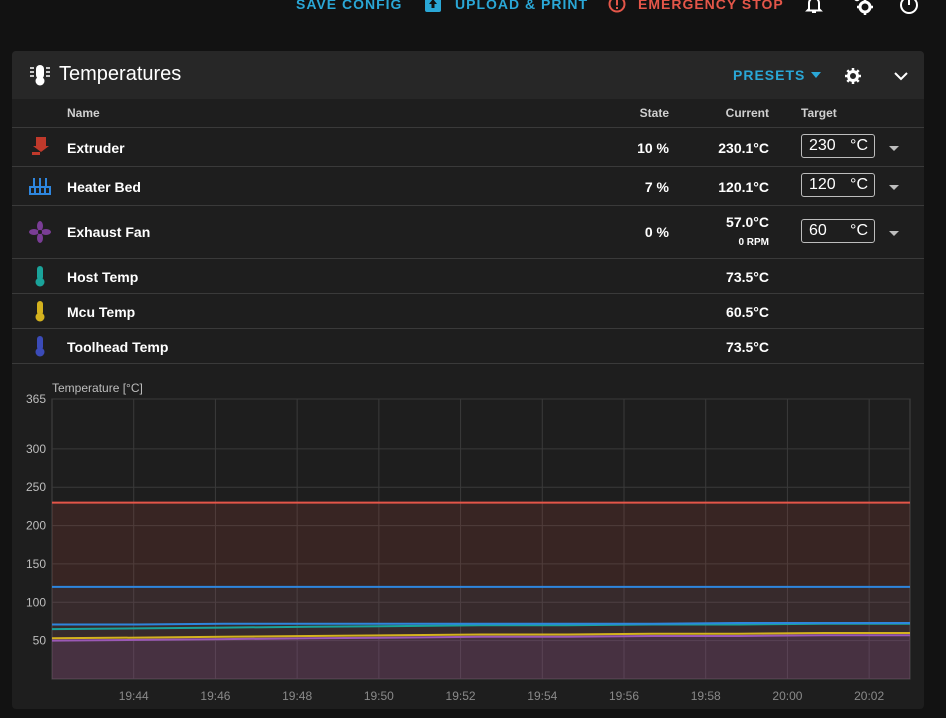  Describe the element at coordinates (40, 75) in the screenshot. I see `thermometer-lines-icon` at that location.